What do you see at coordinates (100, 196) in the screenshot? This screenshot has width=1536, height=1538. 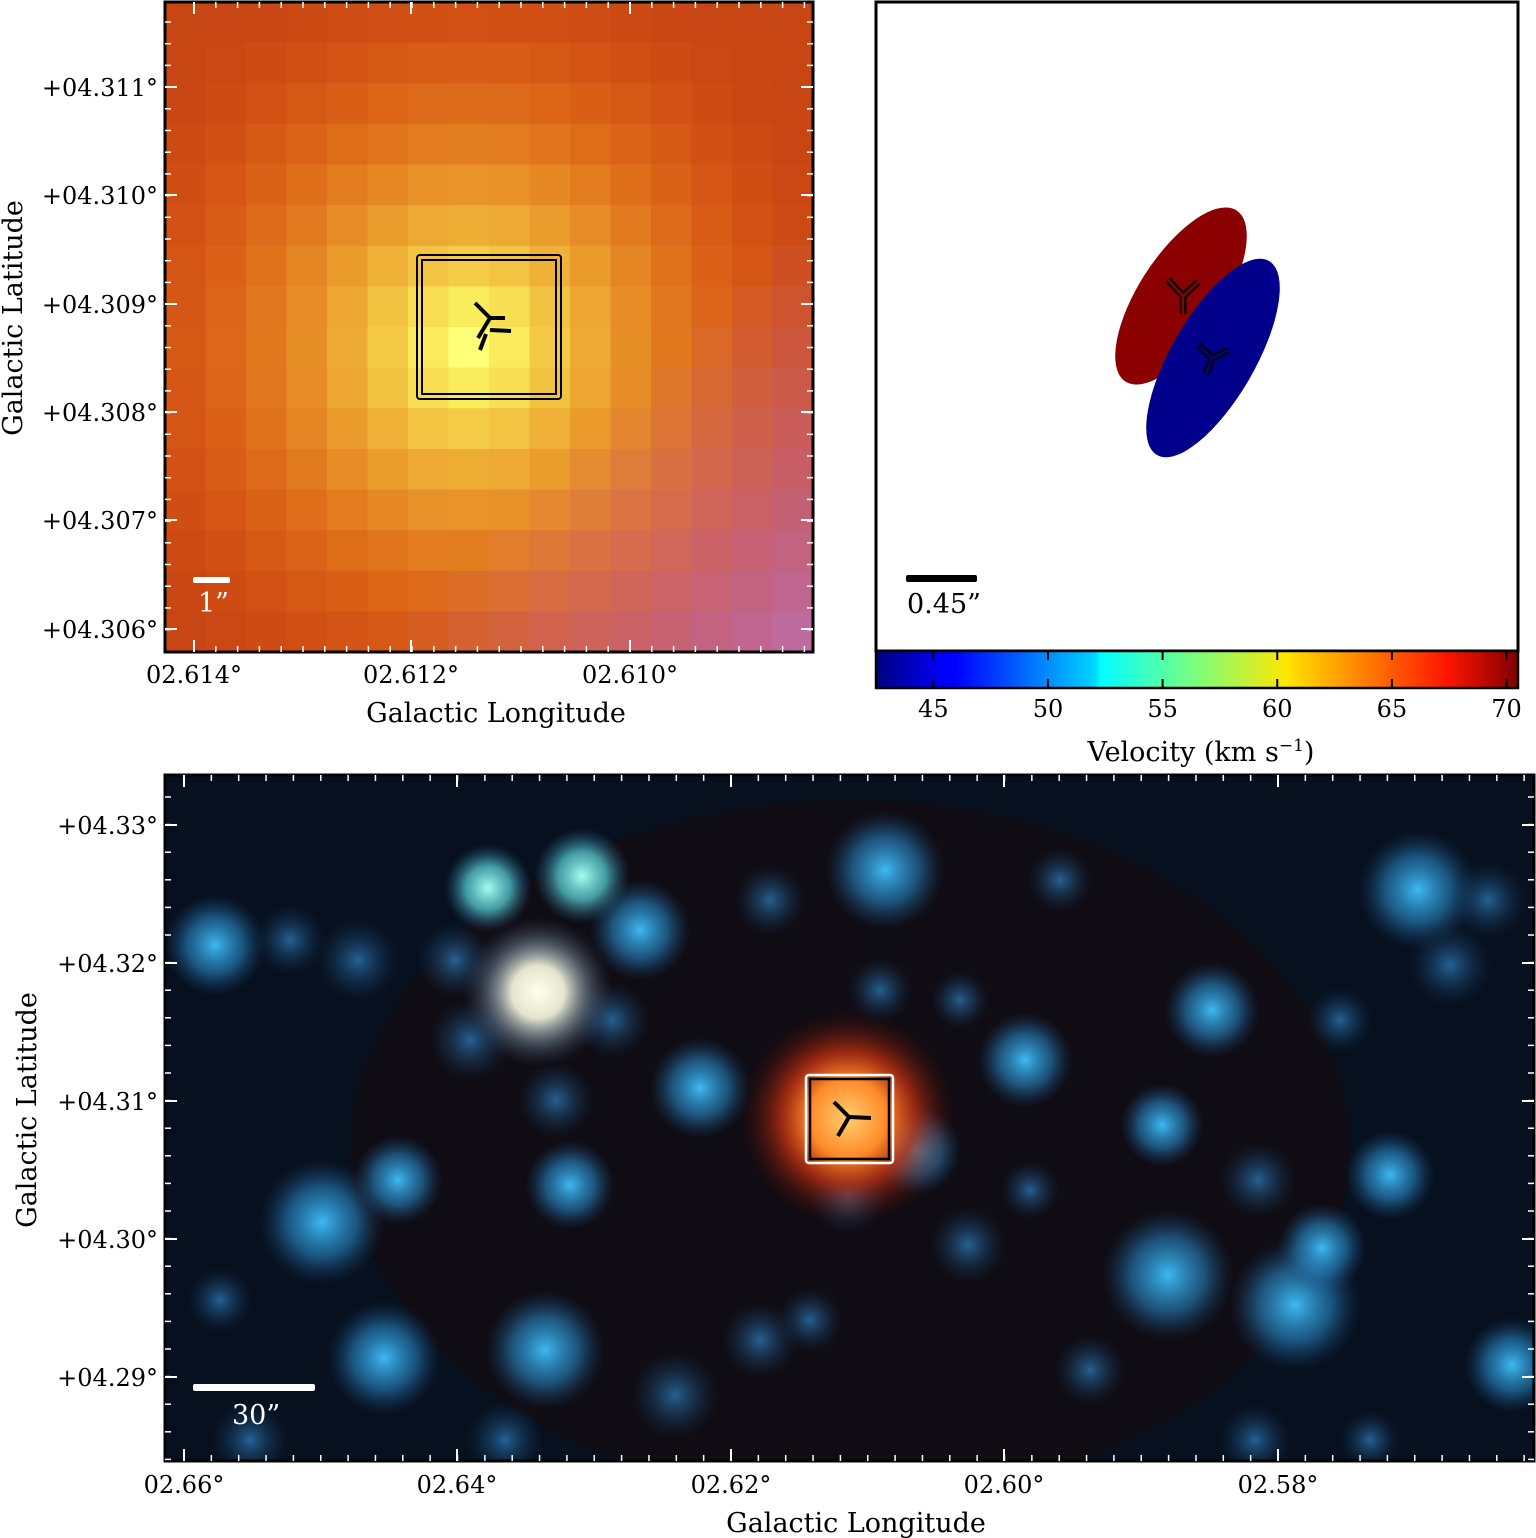 I see `panel-a-ytick: +04.310°` at bounding box center [100, 196].